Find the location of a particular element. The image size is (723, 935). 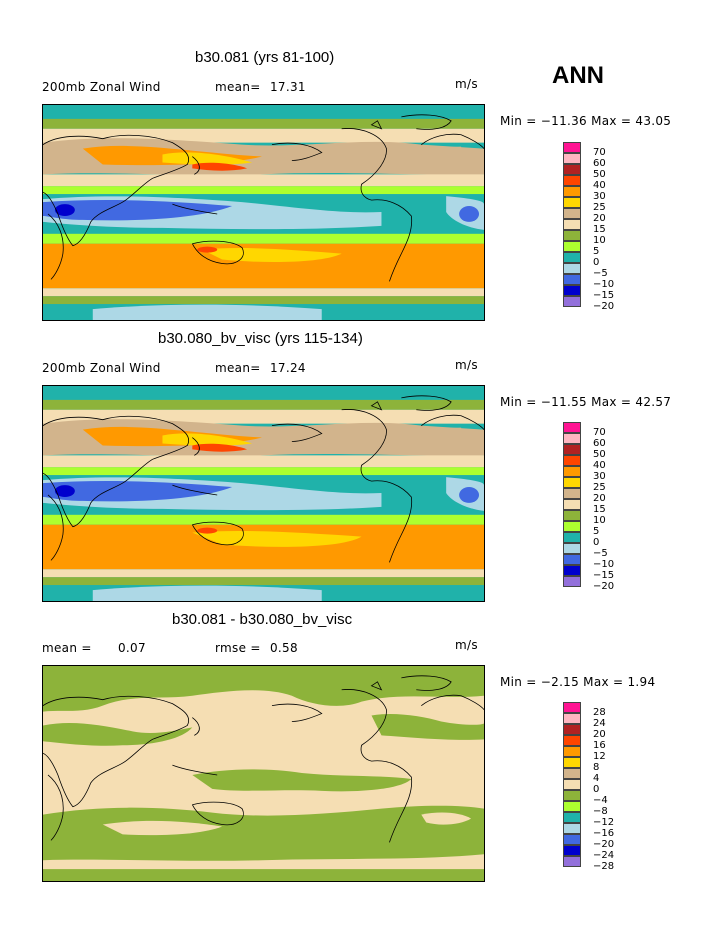

diff-green-antarctic is located at coordinates (263, 875).